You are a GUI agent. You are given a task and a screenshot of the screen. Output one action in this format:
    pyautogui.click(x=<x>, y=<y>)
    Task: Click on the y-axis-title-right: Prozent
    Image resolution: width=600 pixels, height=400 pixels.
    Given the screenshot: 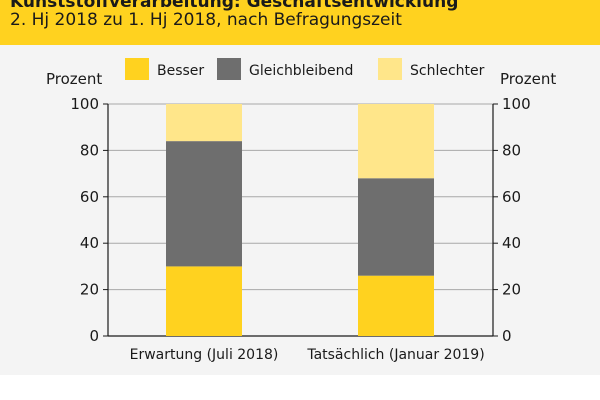 What is the action you would take?
    pyautogui.click(x=528, y=79)
    